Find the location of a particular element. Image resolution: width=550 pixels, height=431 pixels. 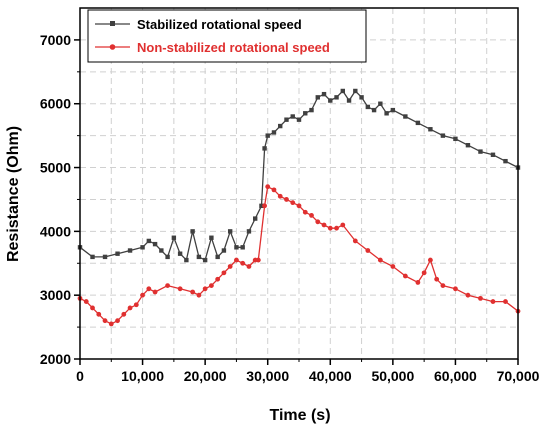

legend-marker-stabilized is located at coordinates (112, 23).